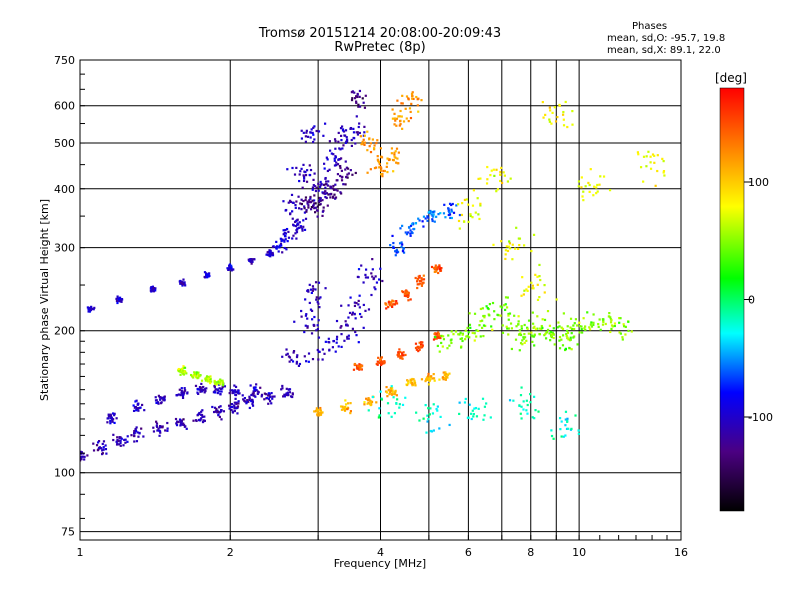 This screenshot has width=800, height=600. I want to click on chart-title: Tromsø 20151214 20:08:00-20:09:43, so click(380, 33).